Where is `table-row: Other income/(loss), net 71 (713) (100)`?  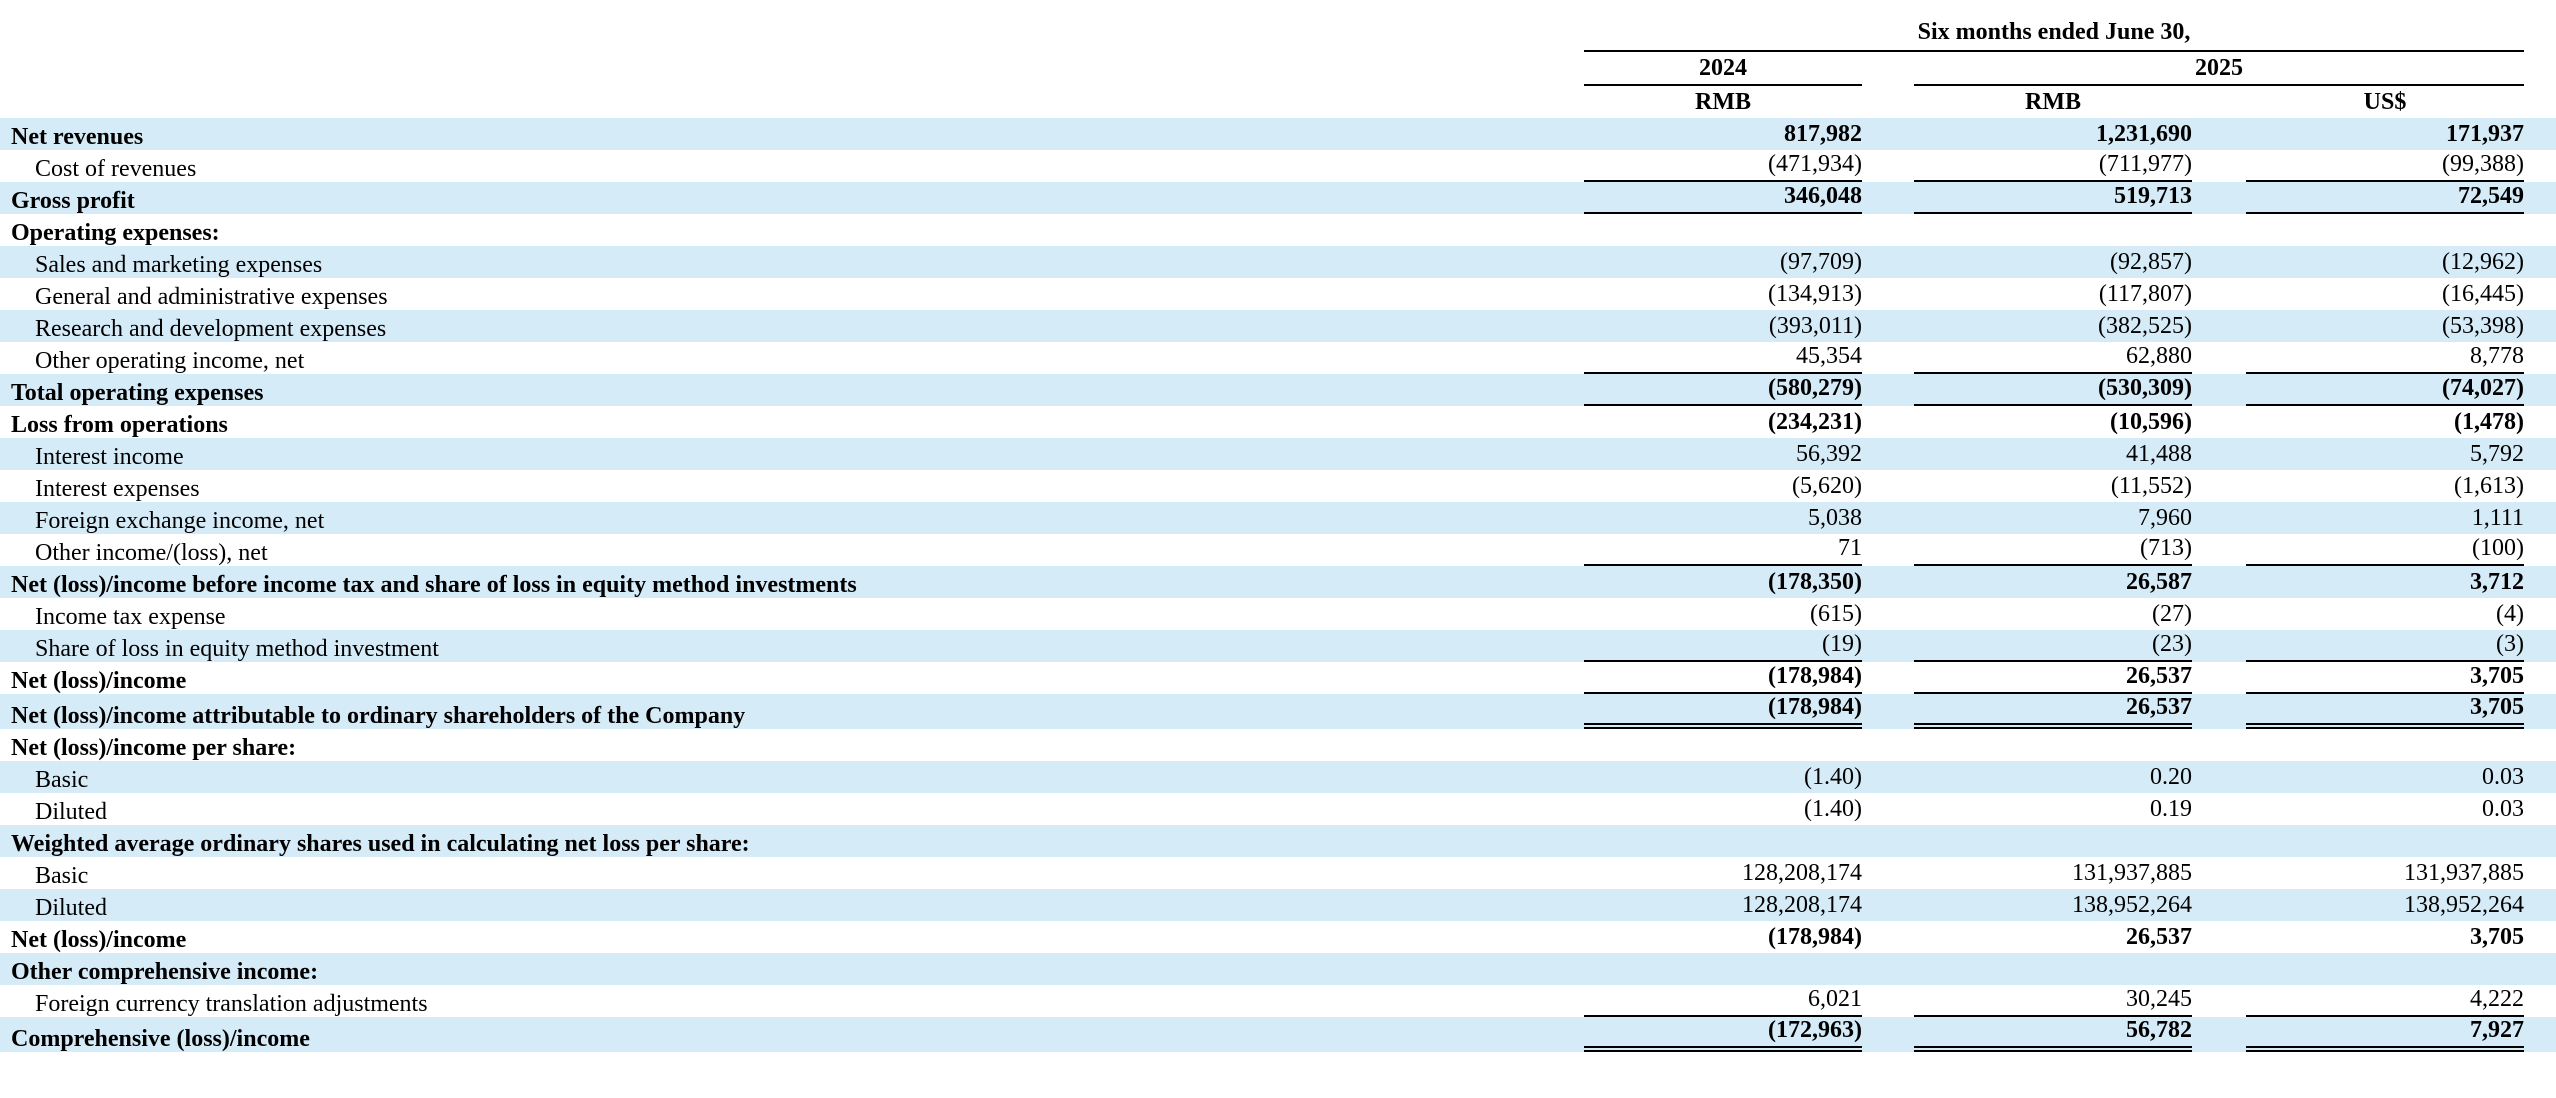 table-row: Other income/(loss), net 71 (713) (100) is located at coordinates (1278, 550).